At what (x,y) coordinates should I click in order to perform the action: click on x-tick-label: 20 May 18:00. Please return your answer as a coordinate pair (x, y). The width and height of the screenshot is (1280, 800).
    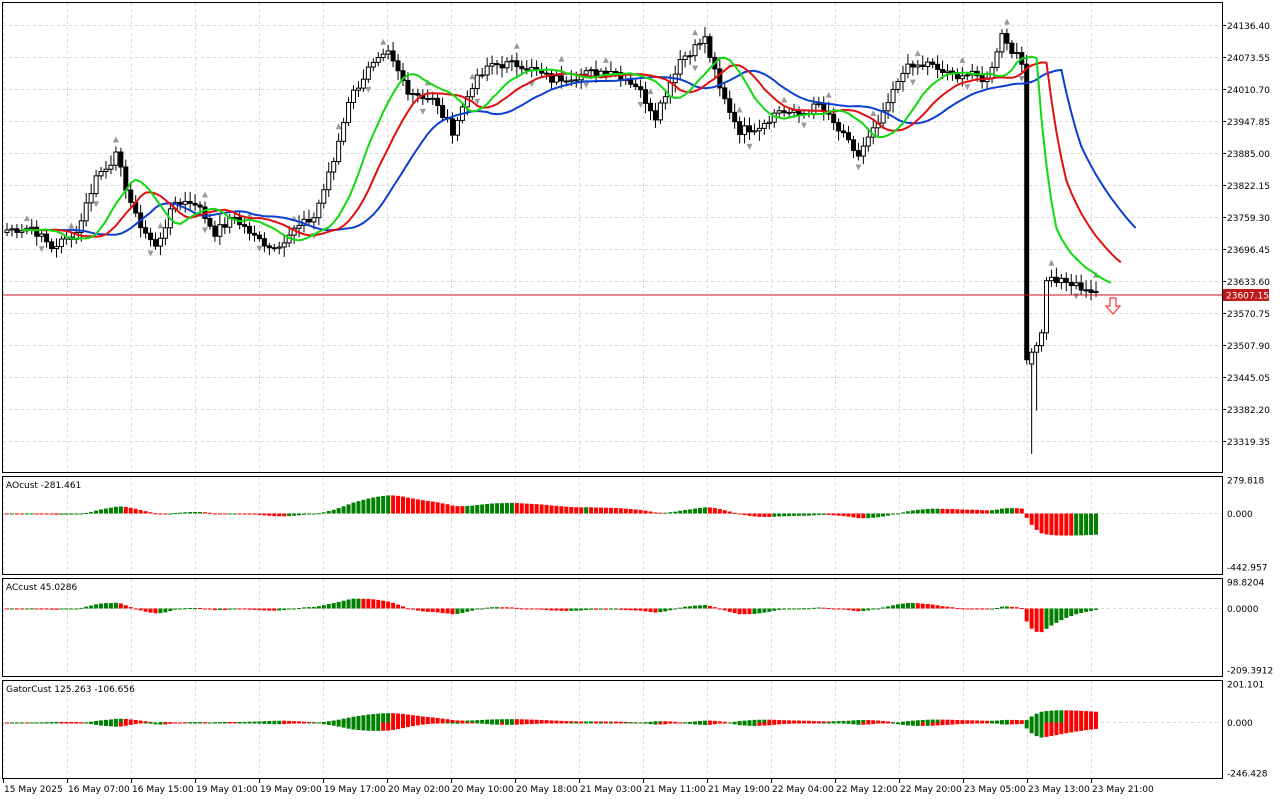
    Looking at the image, I should click on (547, 790).